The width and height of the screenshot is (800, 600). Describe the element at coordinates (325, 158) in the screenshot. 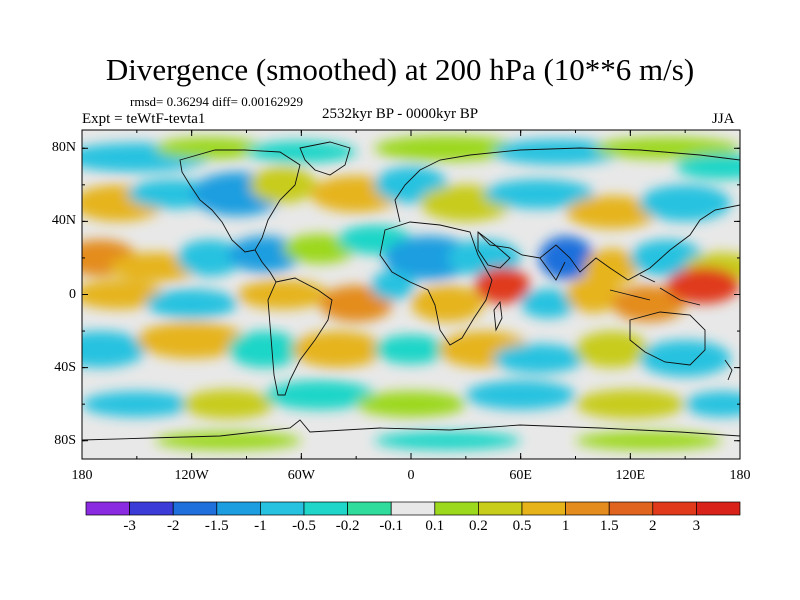

I see `greenland-coast` at that location.